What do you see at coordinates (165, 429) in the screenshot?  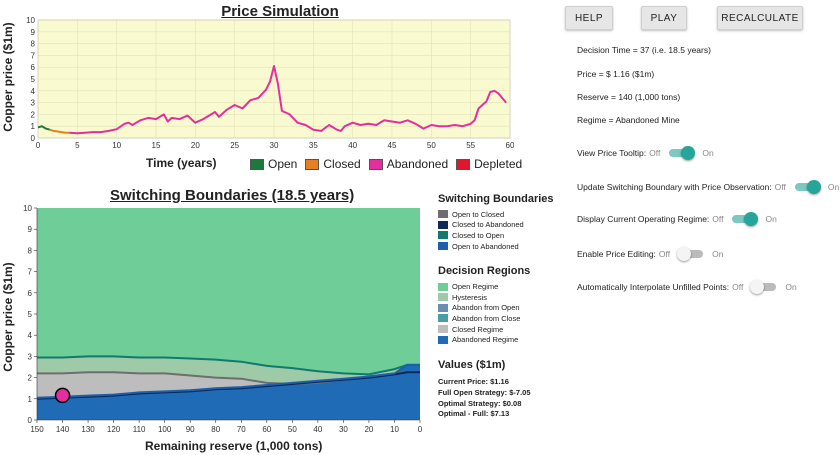 I see `boundary-x-tick: 100` at bounding box center [165, 429].